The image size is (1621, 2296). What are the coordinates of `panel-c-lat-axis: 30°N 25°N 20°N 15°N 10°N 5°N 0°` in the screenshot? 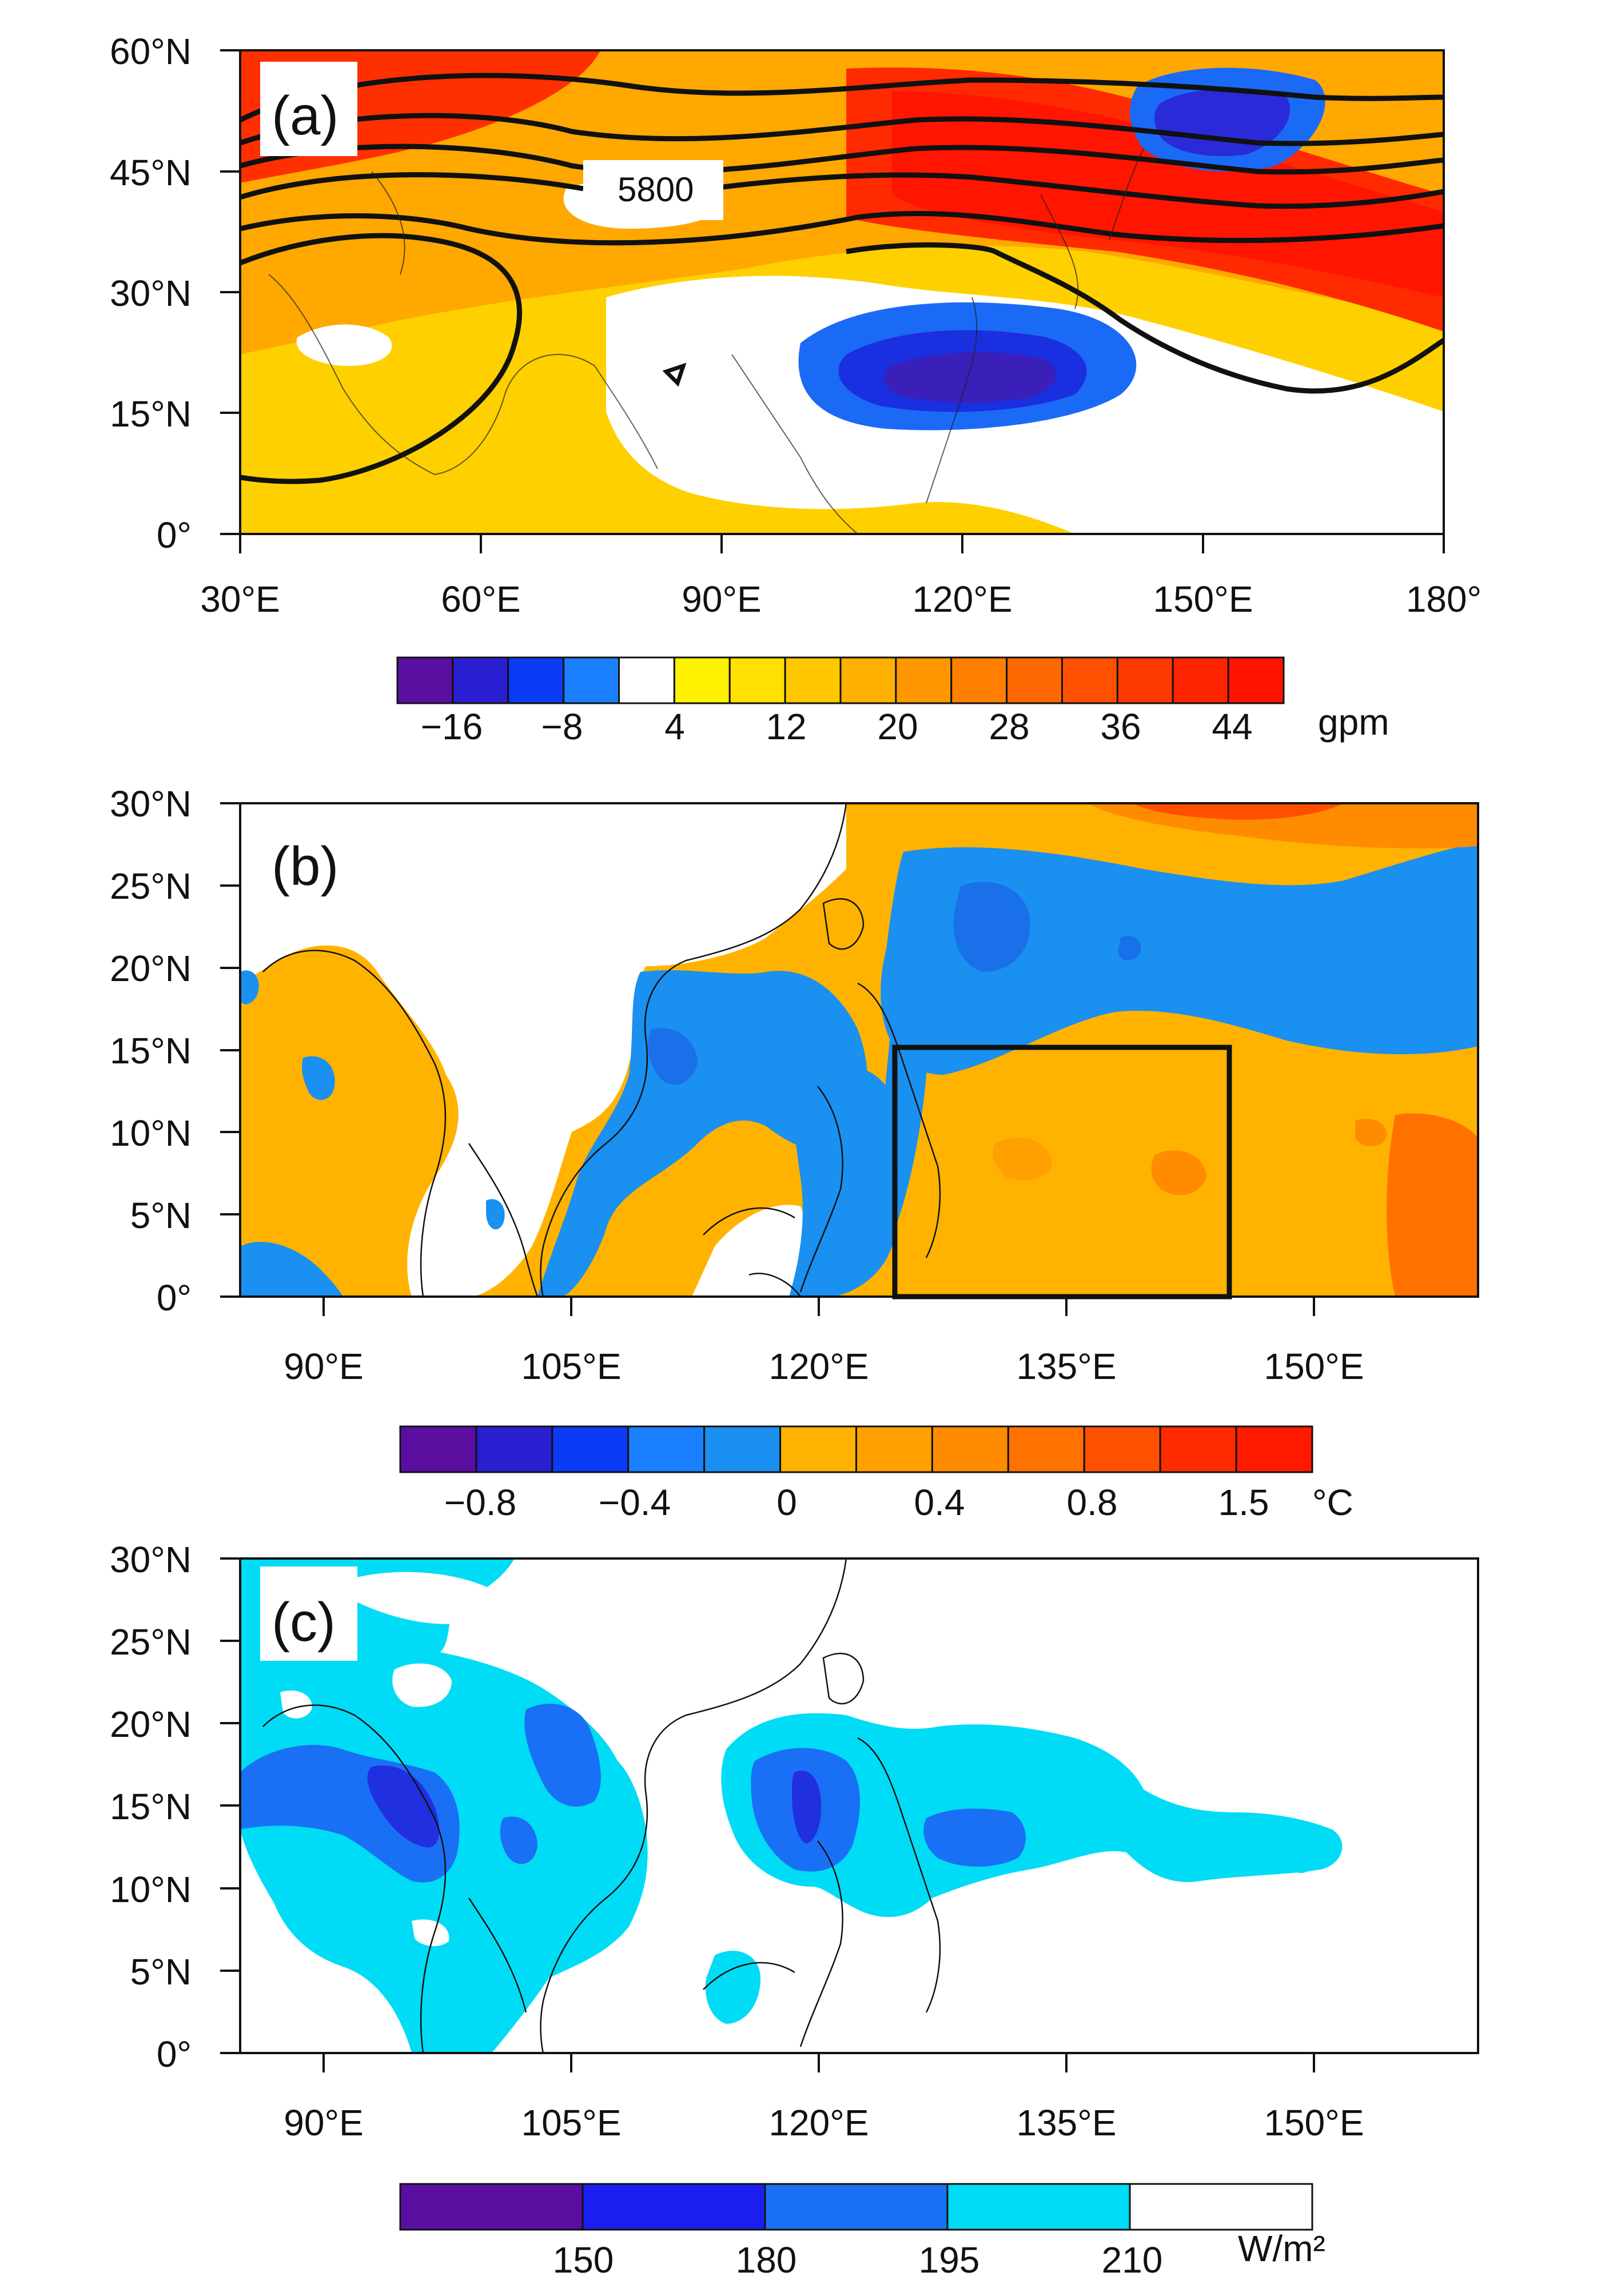 It's located at (175, 1807).